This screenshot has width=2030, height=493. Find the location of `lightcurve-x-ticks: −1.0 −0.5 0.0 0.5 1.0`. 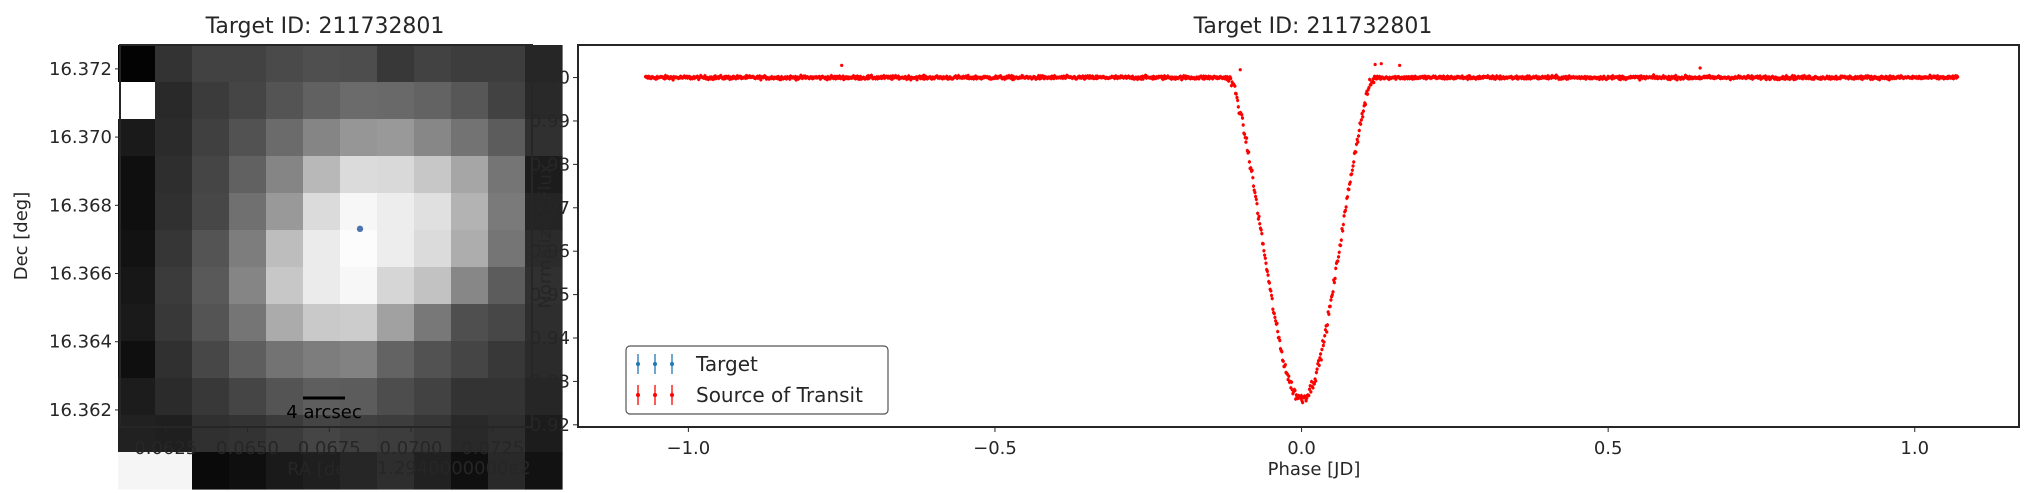

lightcurve-x-ticks: −1.0 −0.5 0.0 0.5 1.0 is located at coordinates (1298, 443).